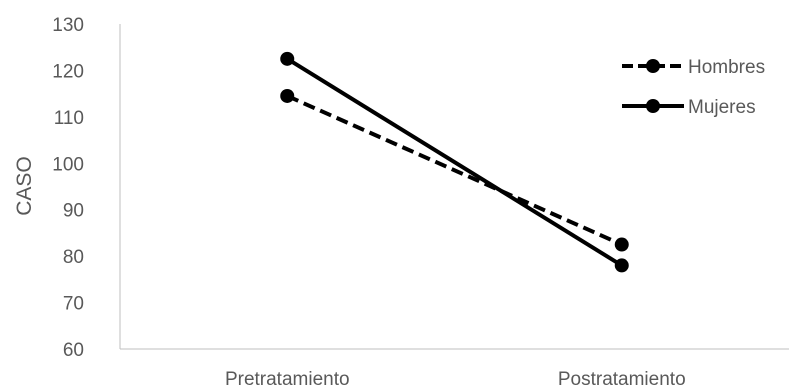 The image size is (803, 389). I want to click on legend-item-mujeres: Mujeres, so click(689, 107).